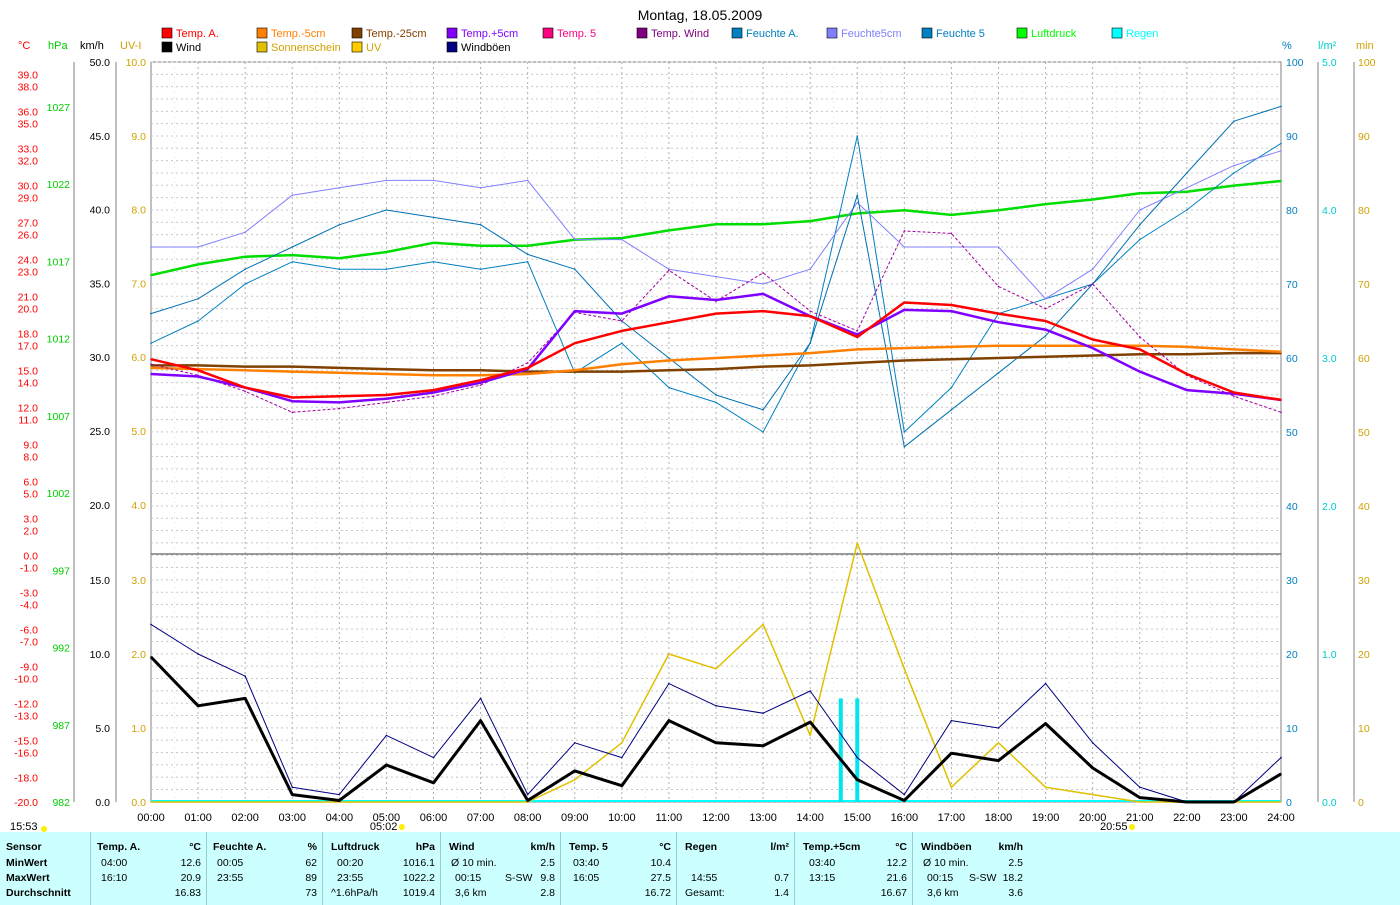 The width and height of the screenshot is (1400, 905). I want to click on time-tick-label: 12:00, so click(716, 818).